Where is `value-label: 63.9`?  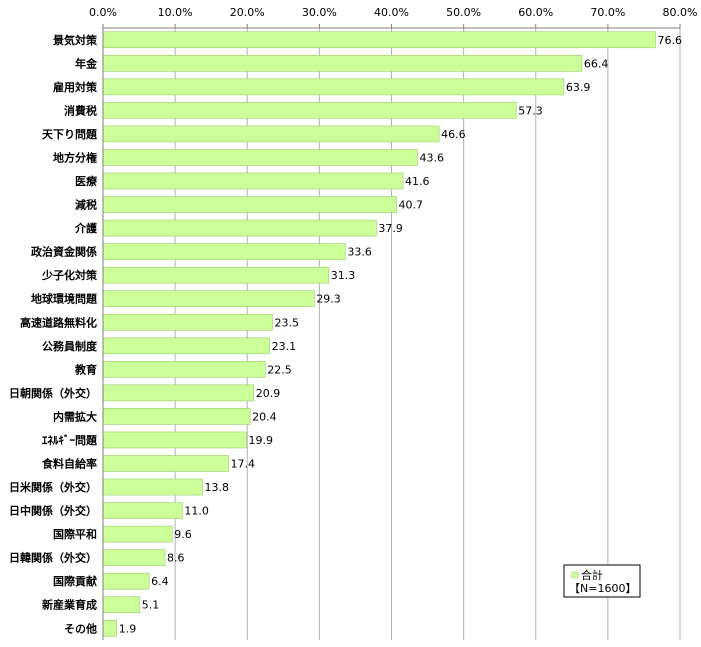 value-label: 63.9 is located at coordinates (578, 87).